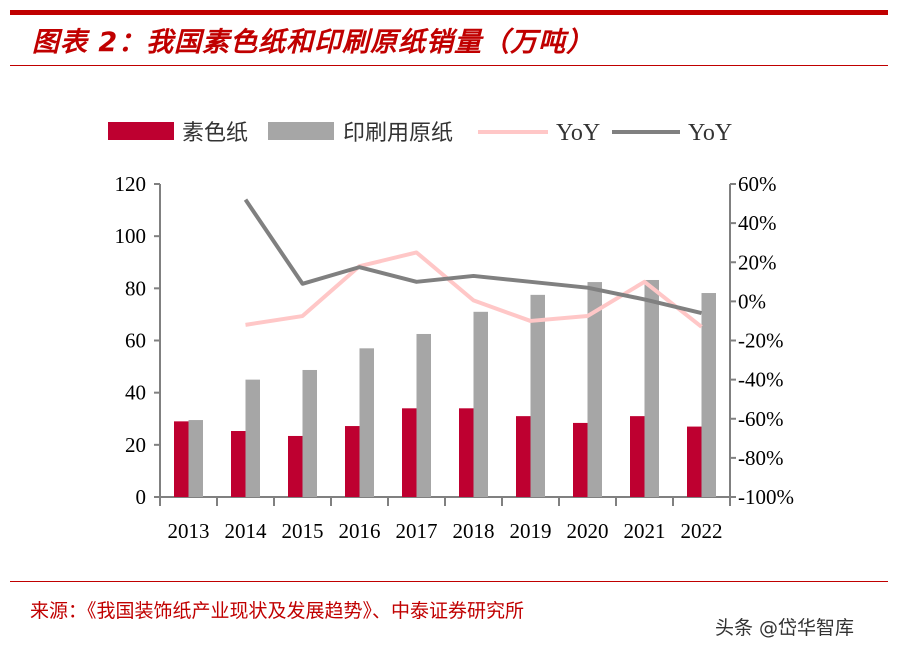 The height and width of the screenshot is (655, 907). Describe the element at coordinates (694, 461) in the screenshot. I see `bar-素色纸-2022` at that location.